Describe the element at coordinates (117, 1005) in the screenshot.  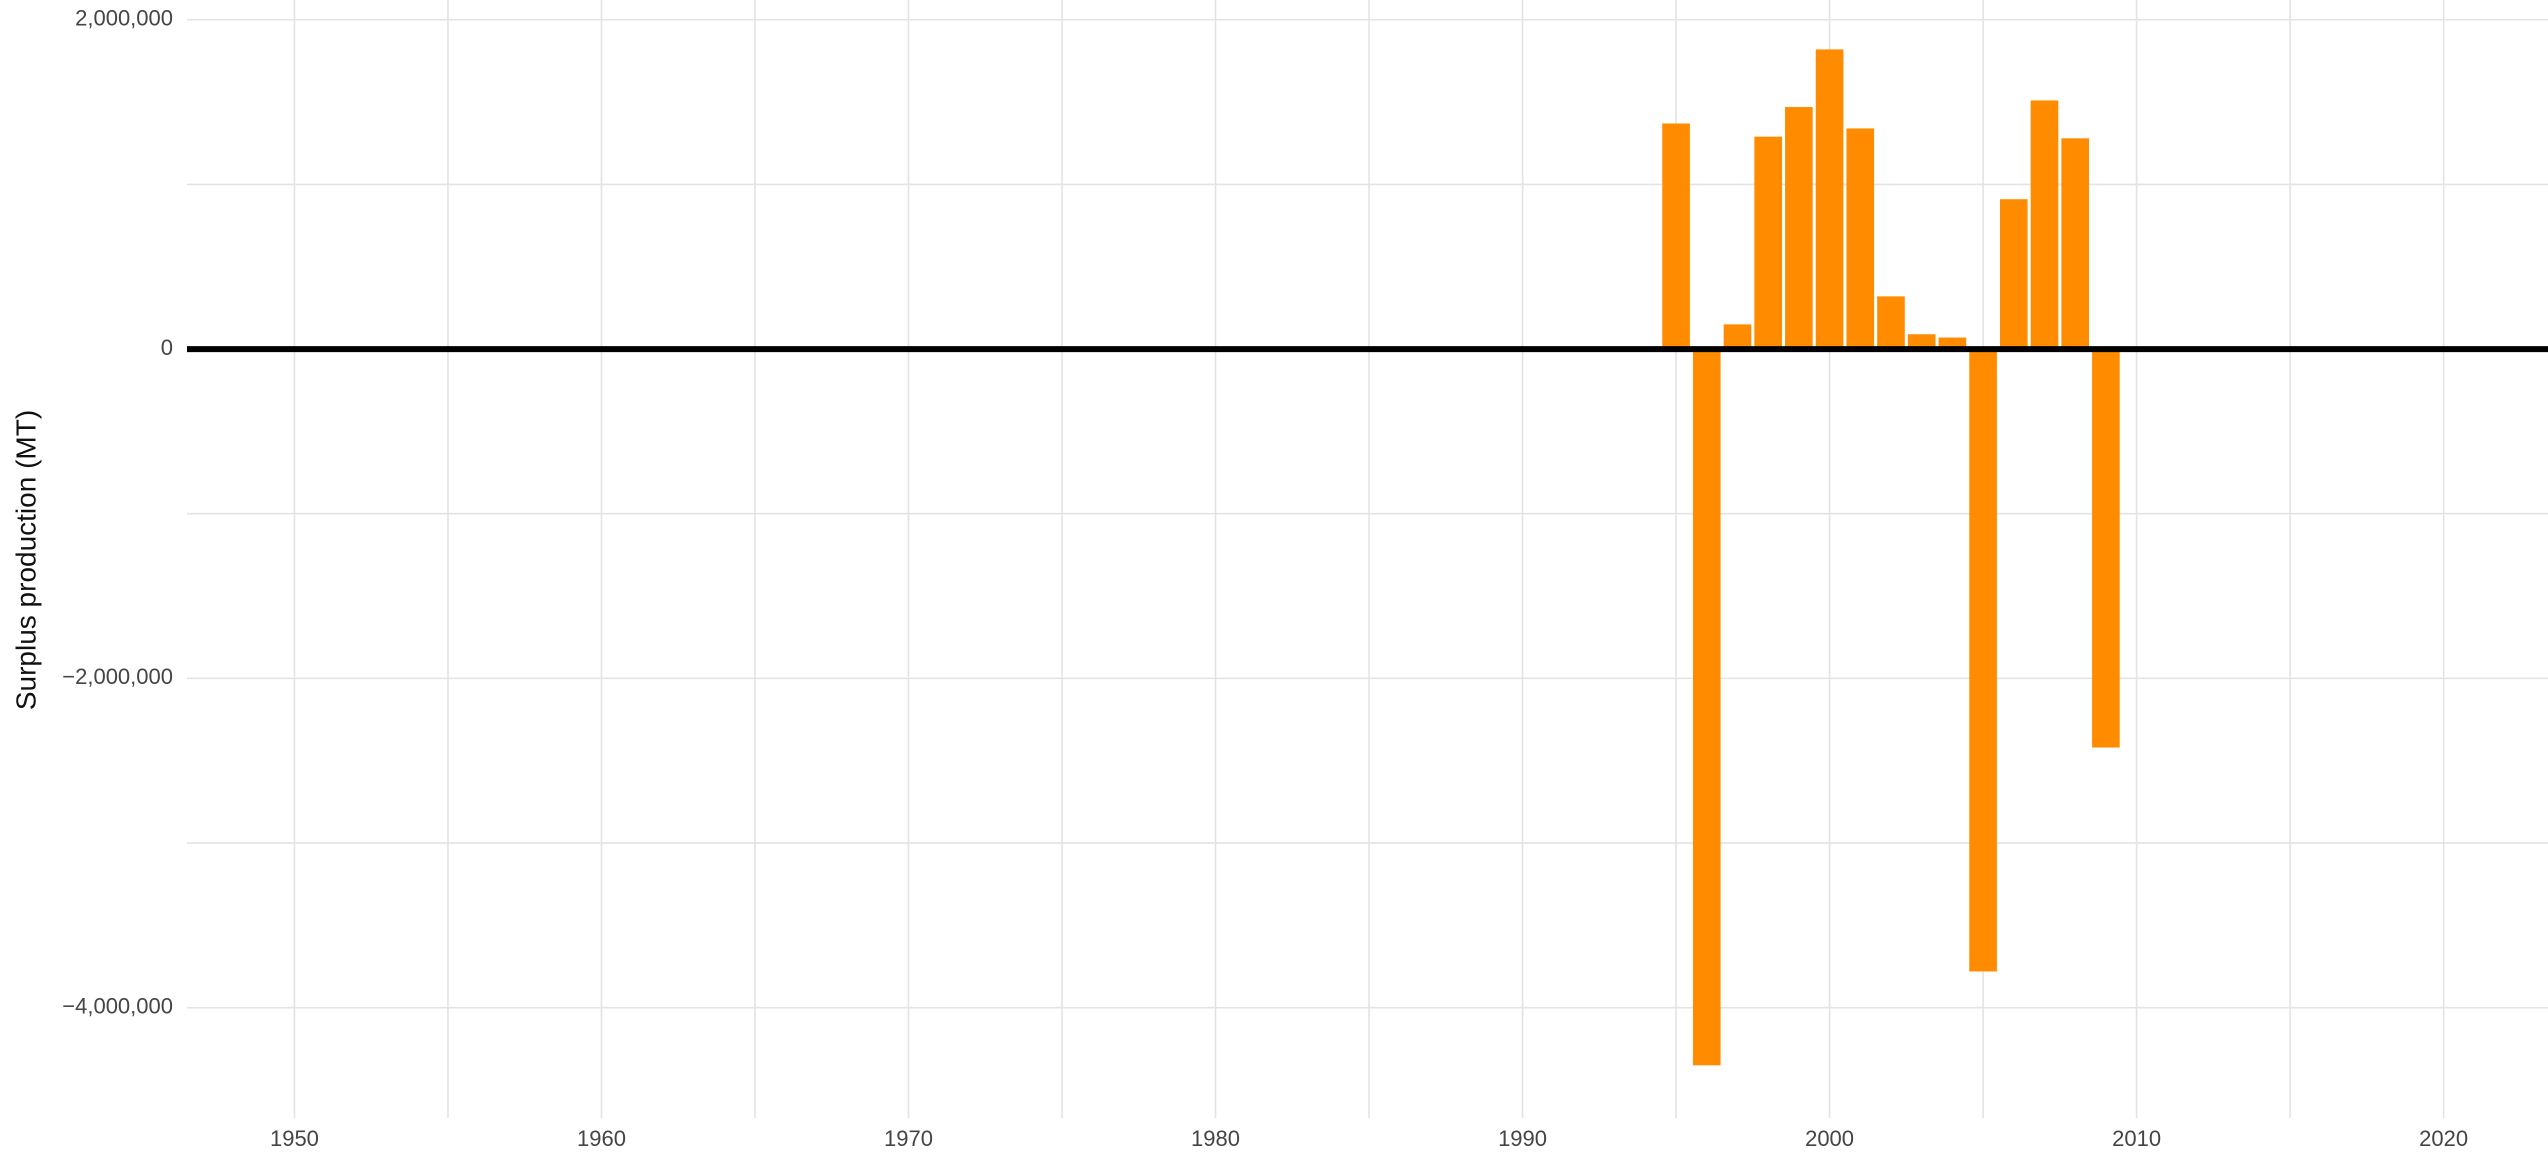
I see `y-tick-label: −4,000,000` at that location.